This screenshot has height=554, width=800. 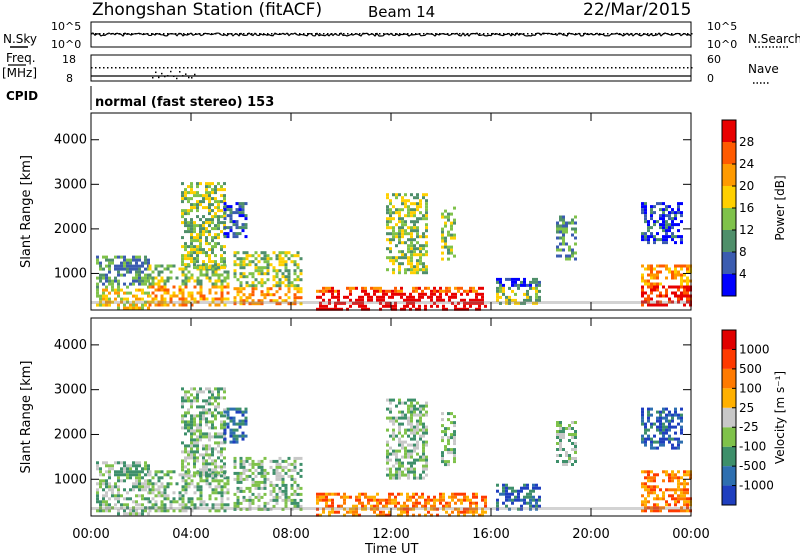 I want to click on velocity-colorbar-swatch, so click(x=729, y=456).